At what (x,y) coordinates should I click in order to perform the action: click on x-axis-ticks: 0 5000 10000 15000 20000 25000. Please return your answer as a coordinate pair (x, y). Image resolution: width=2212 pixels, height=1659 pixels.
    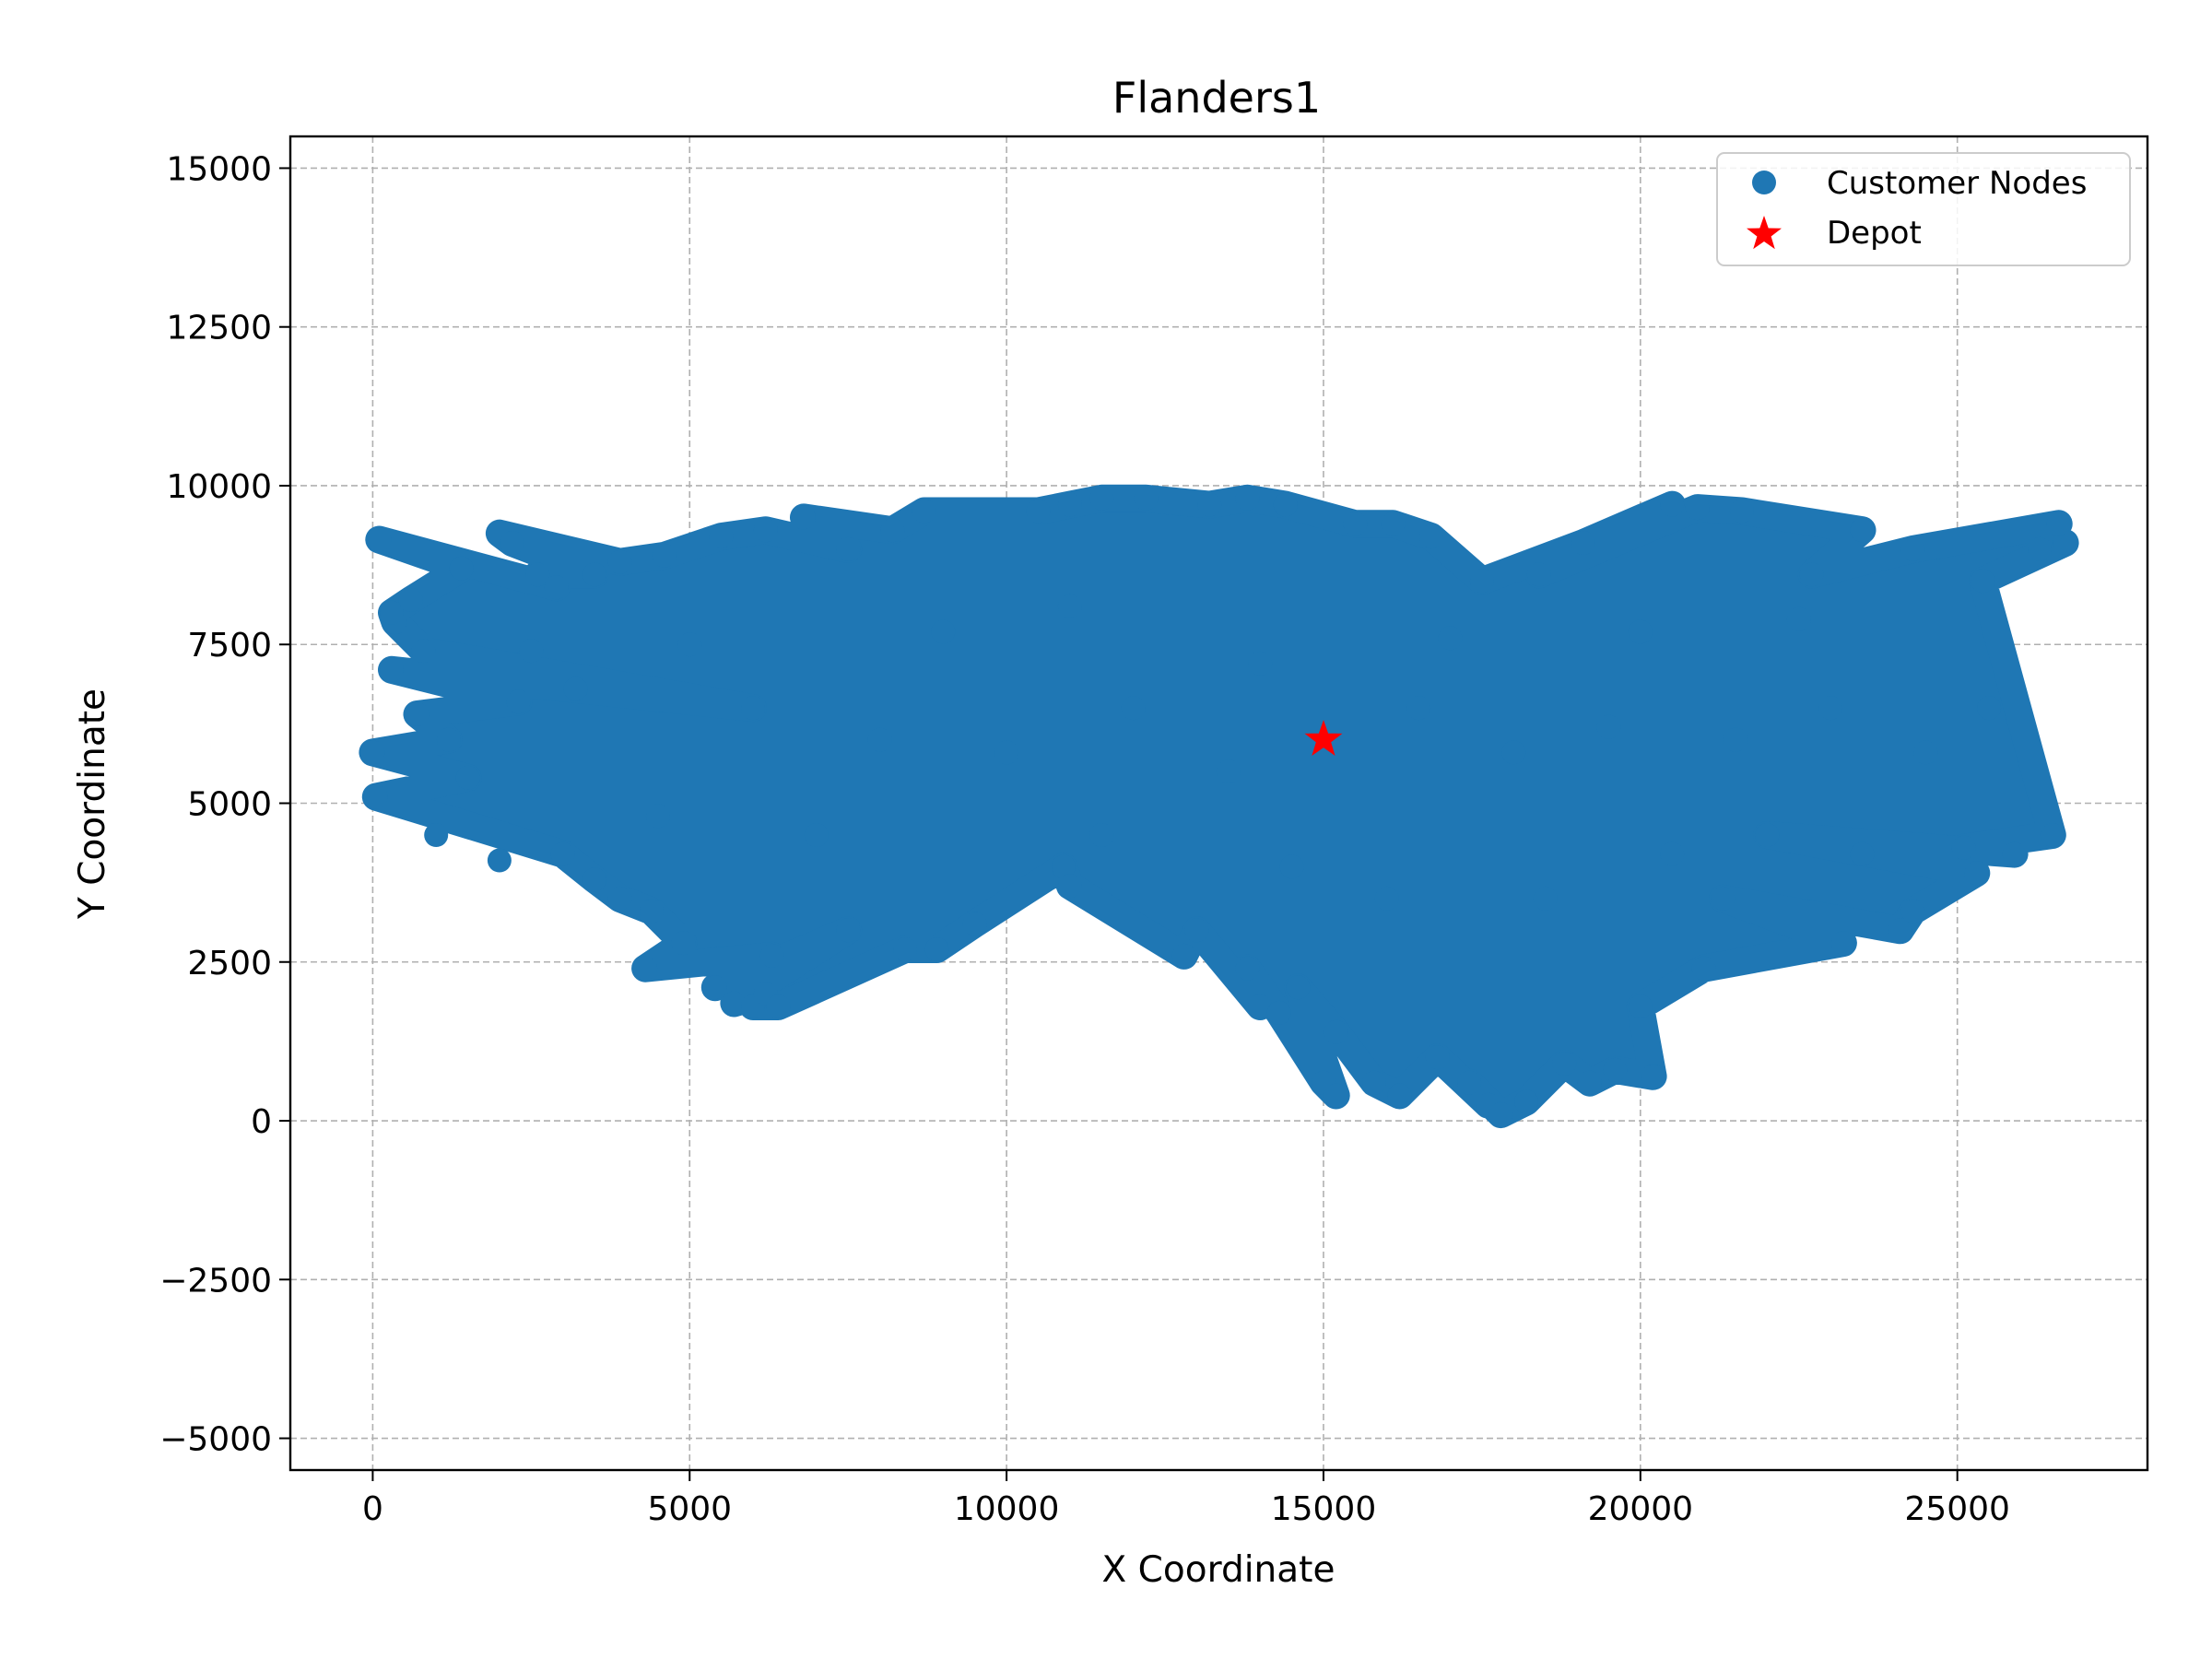
    Looking at the image, I should click on (1186, 1499).